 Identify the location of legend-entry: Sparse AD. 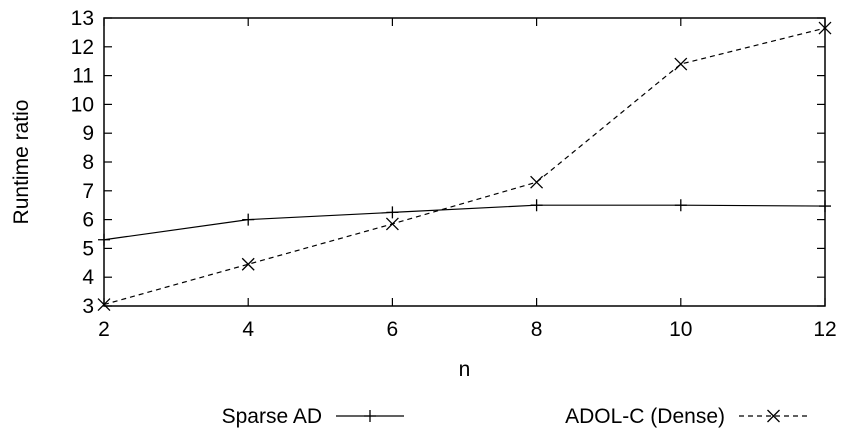
(313, 416).